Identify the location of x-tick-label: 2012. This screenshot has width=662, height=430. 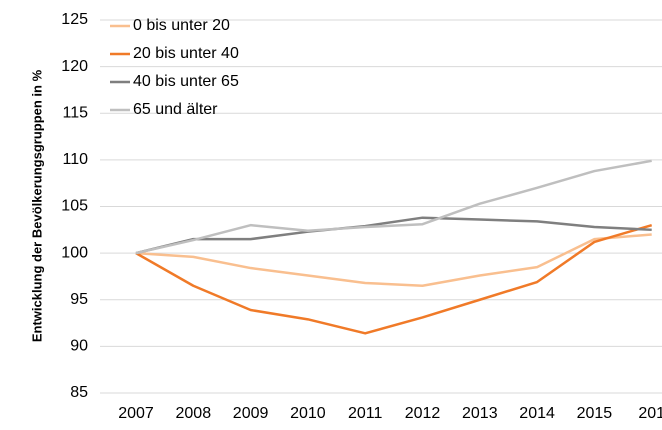
(423, 413).